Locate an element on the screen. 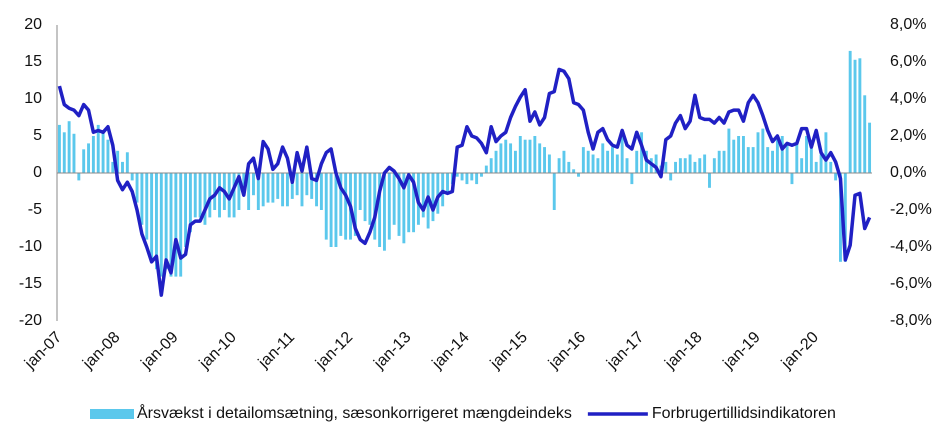 The image size is (942, 427). y2-tick-label: 0,0% is located at coordinates (908, 172).